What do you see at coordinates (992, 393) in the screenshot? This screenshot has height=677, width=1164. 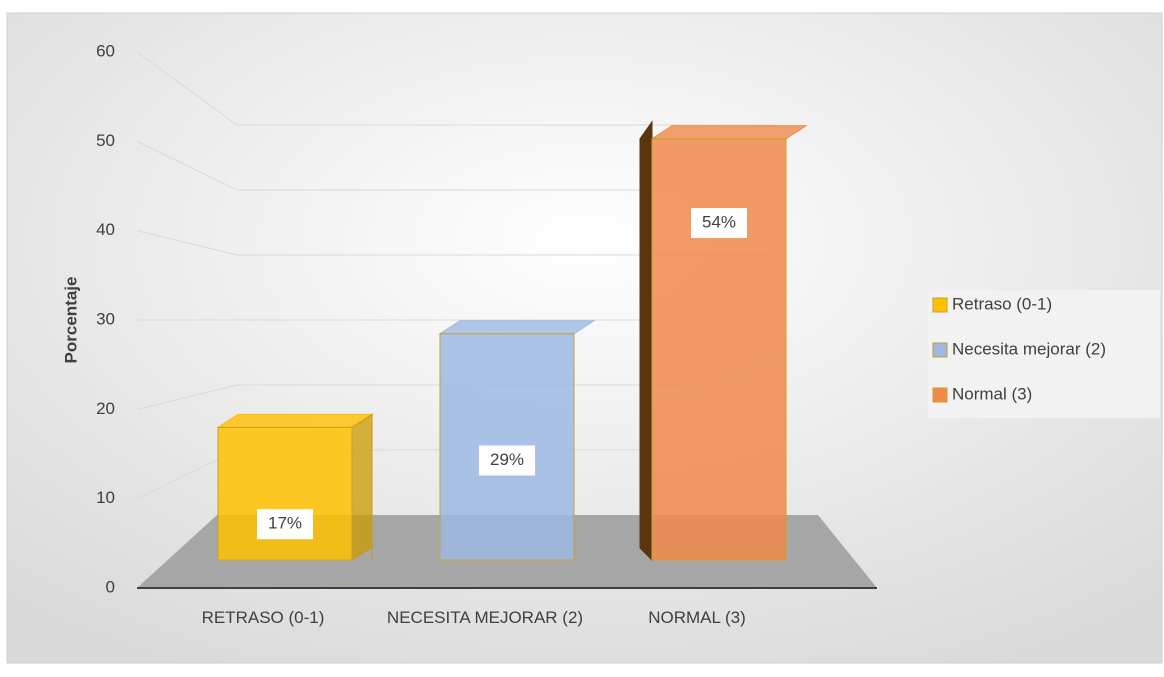 I see `legend-label: Normal (3)` at bounding box center [992, 393].